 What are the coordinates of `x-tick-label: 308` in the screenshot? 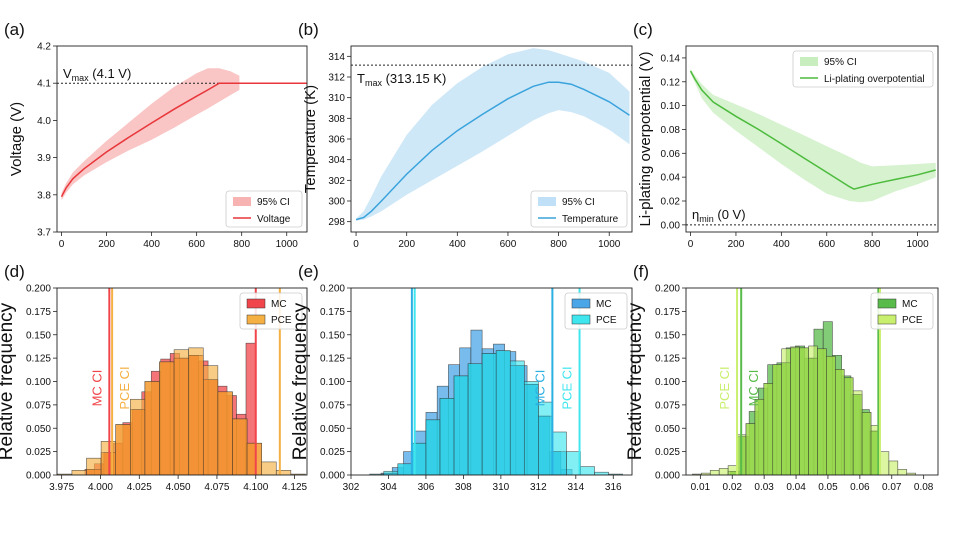 It's located at (463, 487).